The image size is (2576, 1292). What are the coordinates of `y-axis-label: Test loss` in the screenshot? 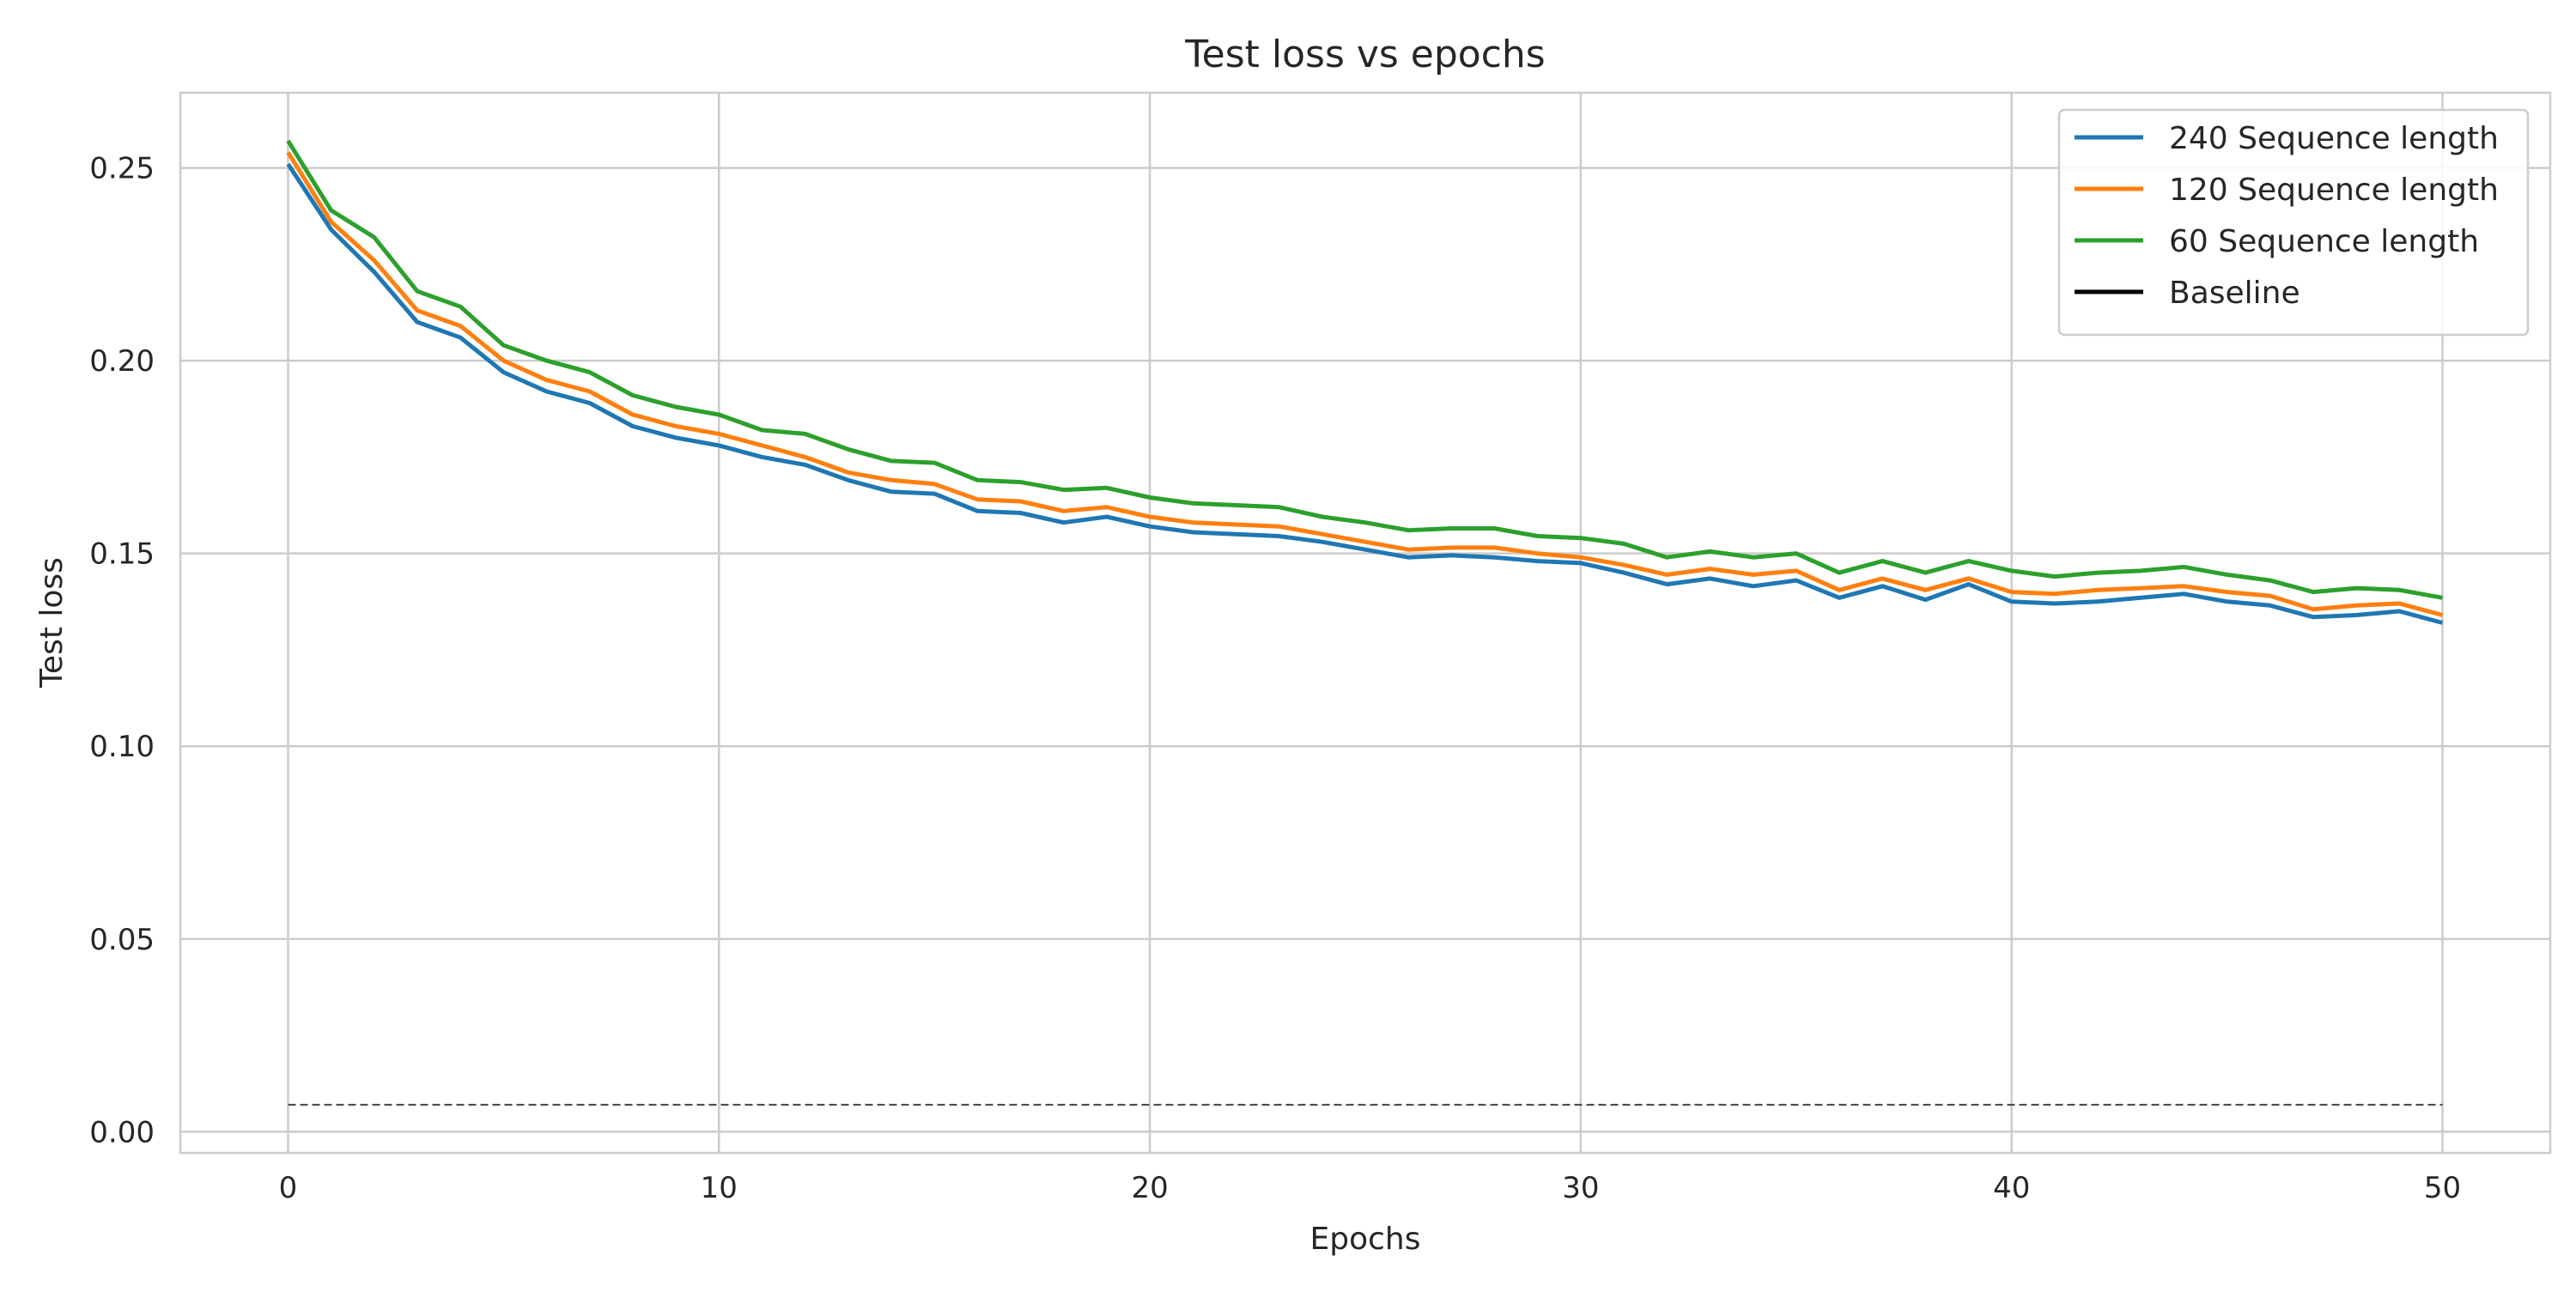 It's located at (52, 622).